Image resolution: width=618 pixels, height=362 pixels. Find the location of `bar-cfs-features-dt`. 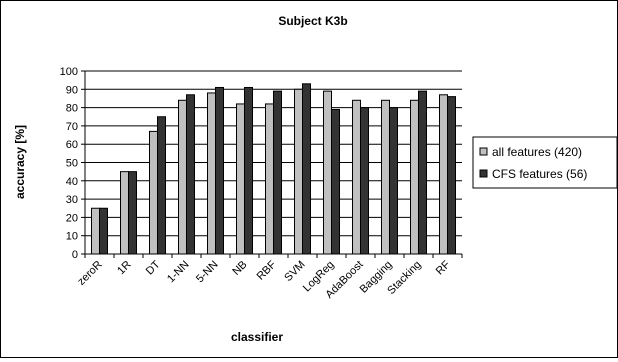

bar-cfs-features-dt is located at coordinates (161, 185).